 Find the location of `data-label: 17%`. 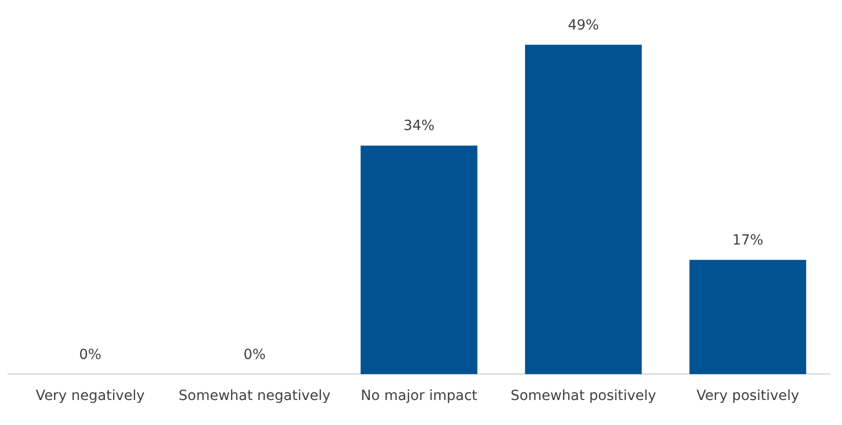

data-label: 17% is located at coordinates (748, 240).